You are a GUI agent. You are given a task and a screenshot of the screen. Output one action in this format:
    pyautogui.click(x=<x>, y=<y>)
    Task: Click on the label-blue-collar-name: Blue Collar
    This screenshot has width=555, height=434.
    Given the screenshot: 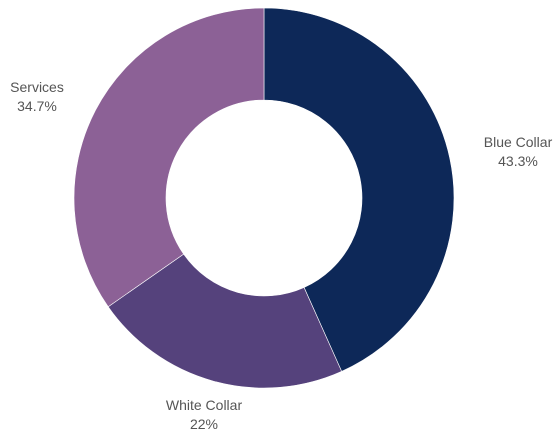 What is the action you would take?
    pyautogui.click(x=518, y=142)
    